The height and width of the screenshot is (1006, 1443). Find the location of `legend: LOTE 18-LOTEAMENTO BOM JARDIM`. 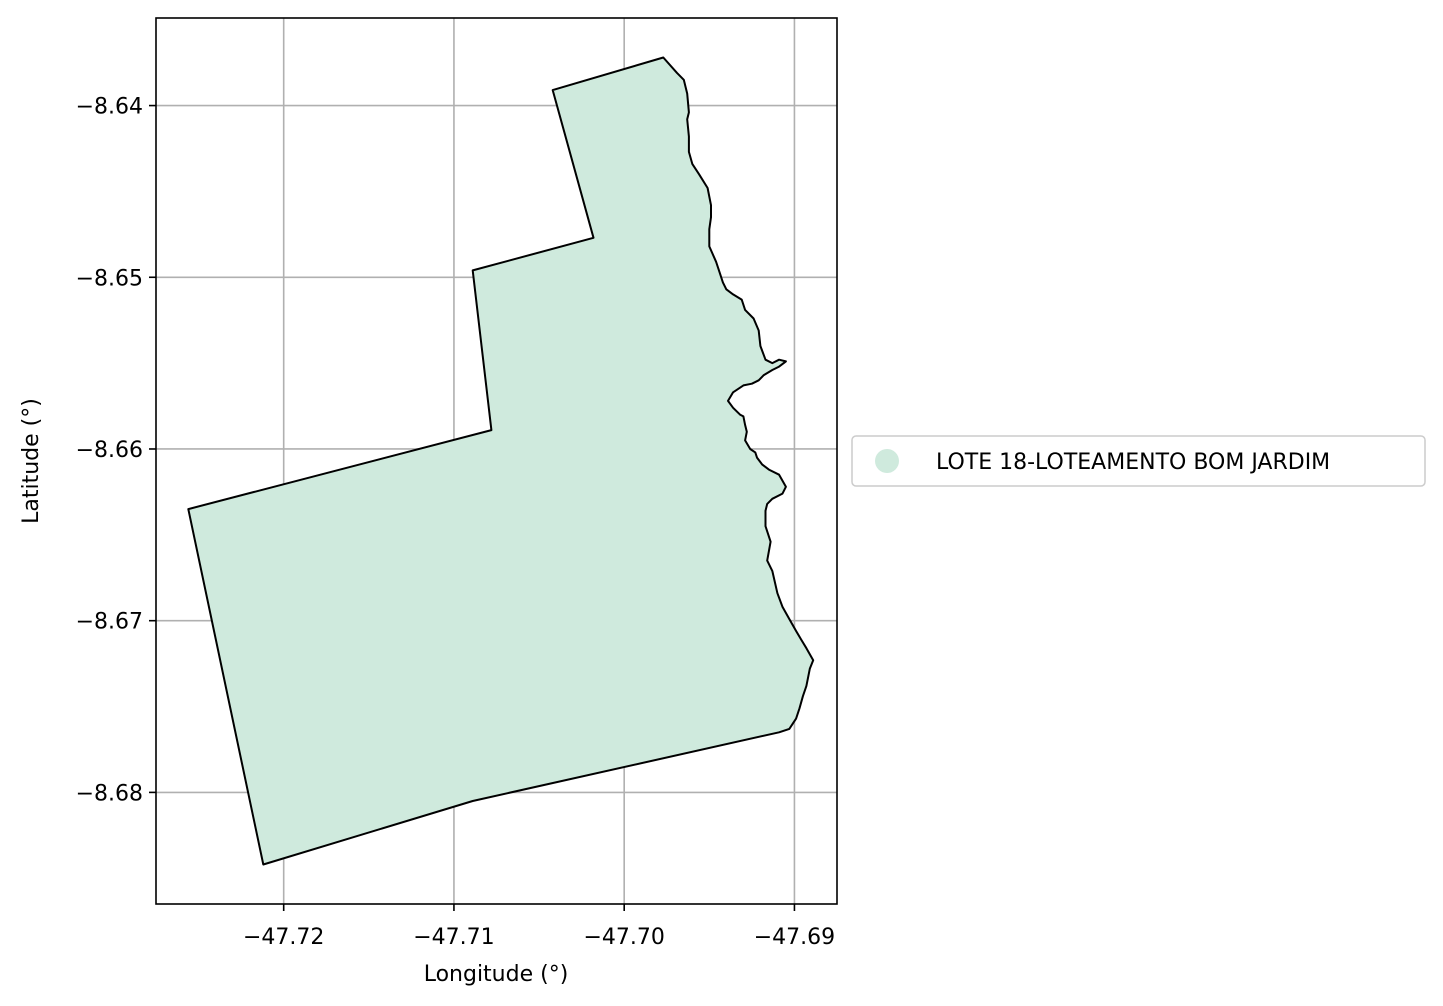

legend: LOTE 18-LOTEAMENTO BOM JARDIM is located at coordinates (1138, 461).